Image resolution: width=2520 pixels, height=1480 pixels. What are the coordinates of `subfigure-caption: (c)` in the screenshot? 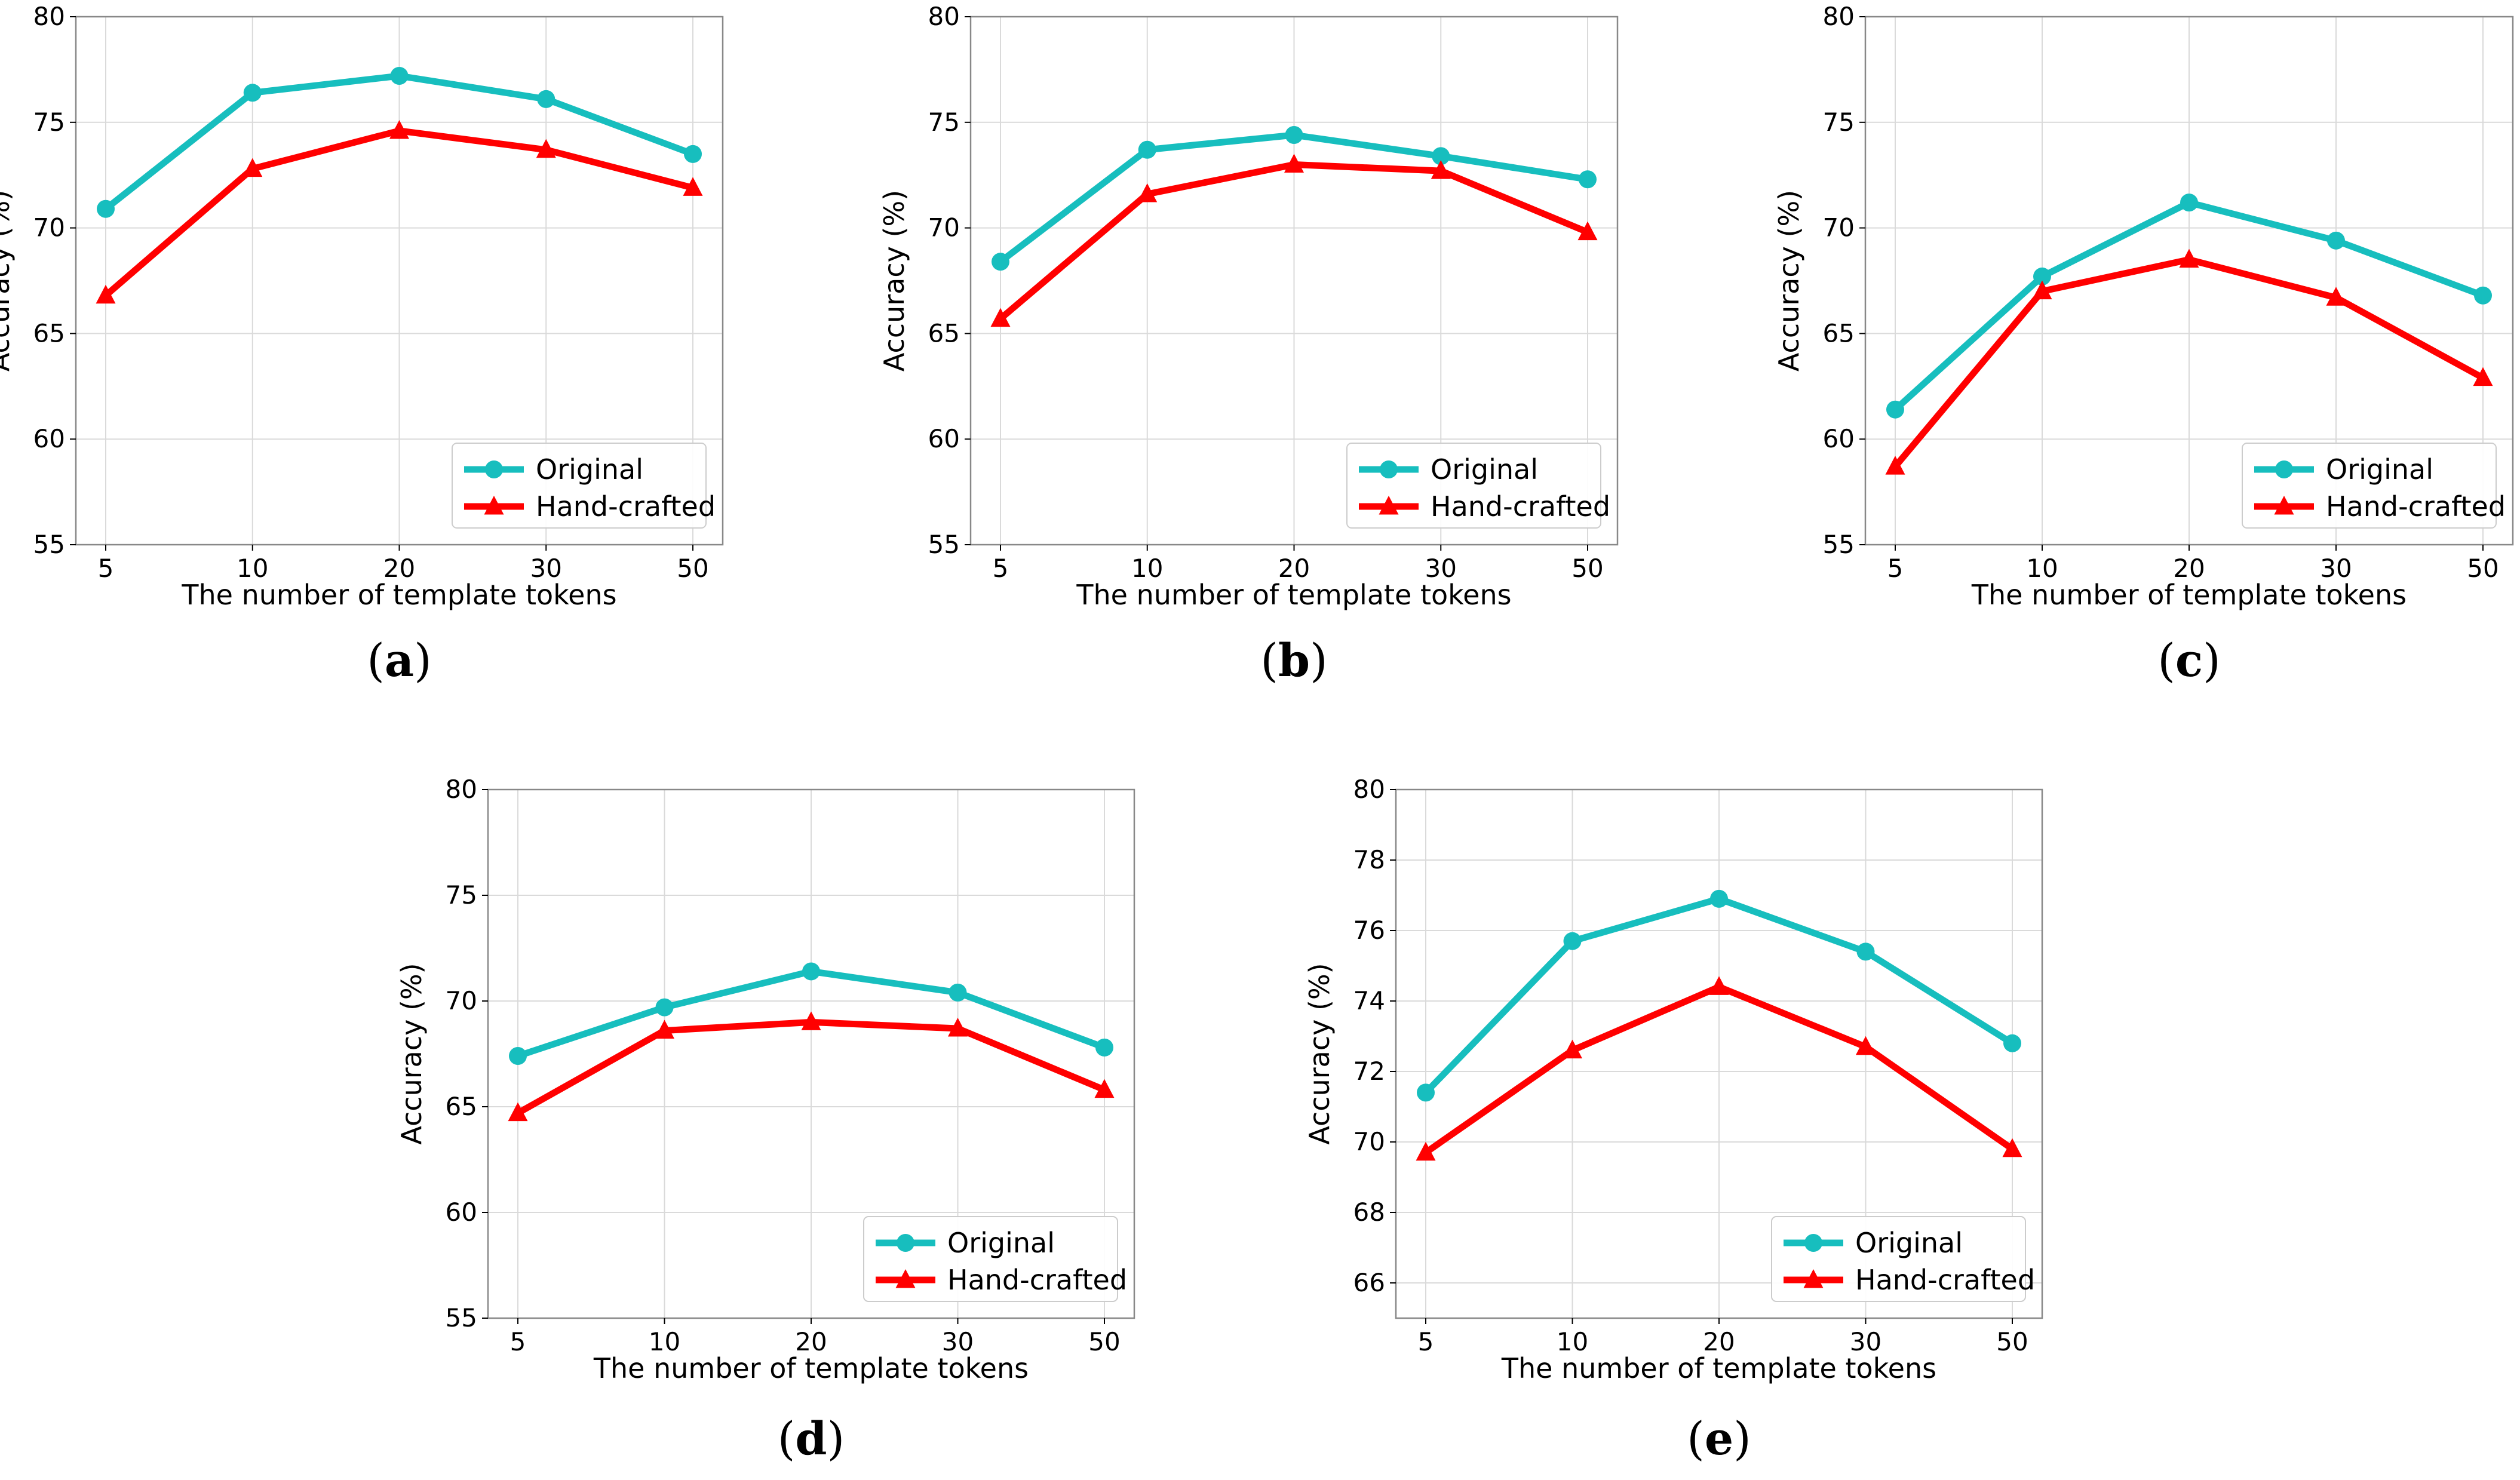 It's located at (2189, 660).